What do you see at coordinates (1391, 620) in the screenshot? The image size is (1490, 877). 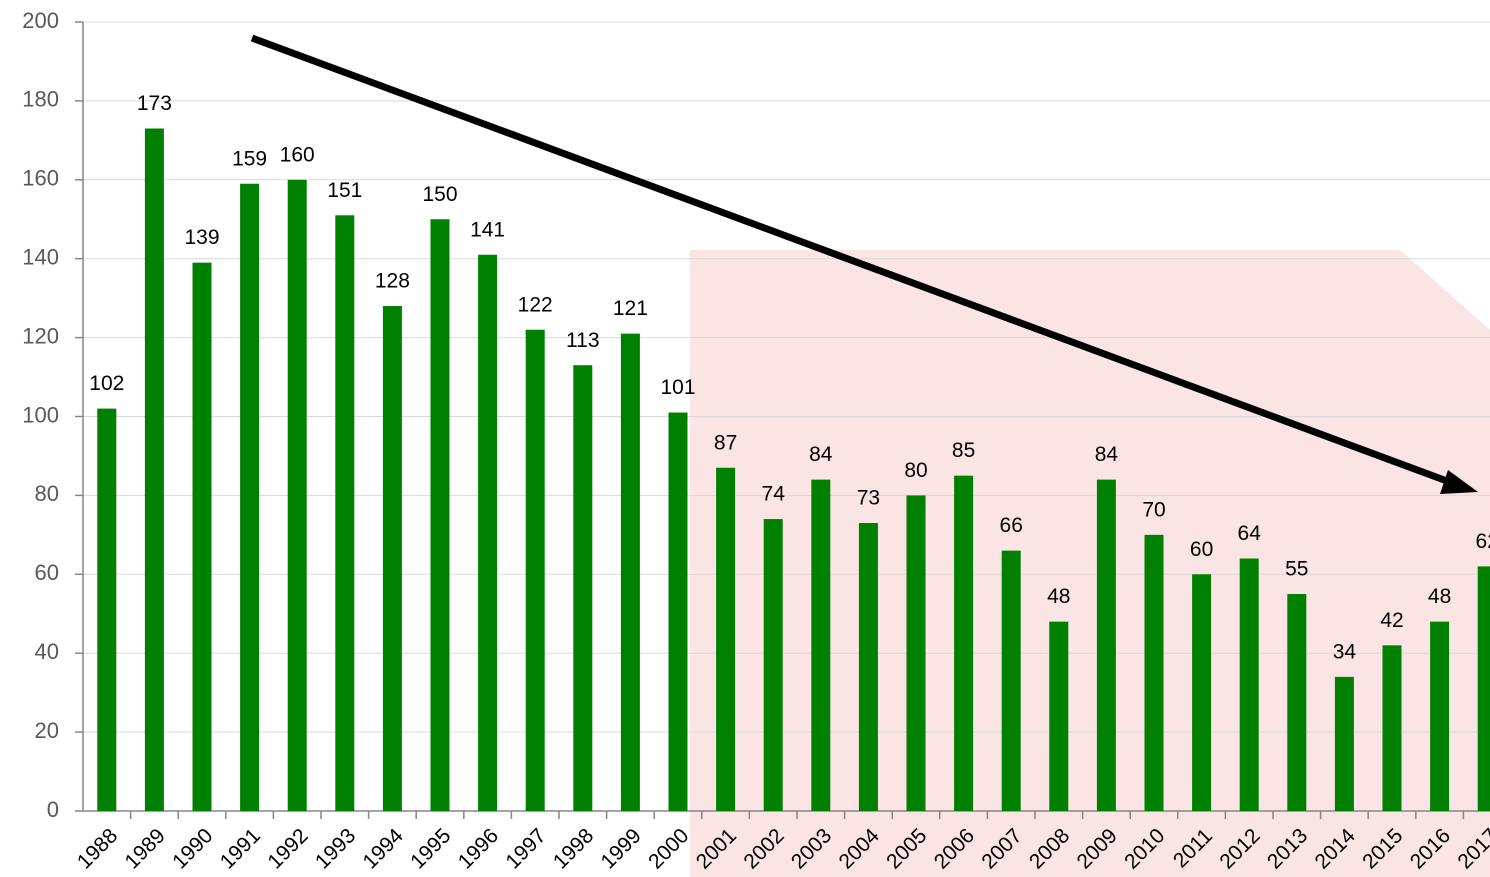 I see `value-label: 42` at bounding box center [1391, 620].